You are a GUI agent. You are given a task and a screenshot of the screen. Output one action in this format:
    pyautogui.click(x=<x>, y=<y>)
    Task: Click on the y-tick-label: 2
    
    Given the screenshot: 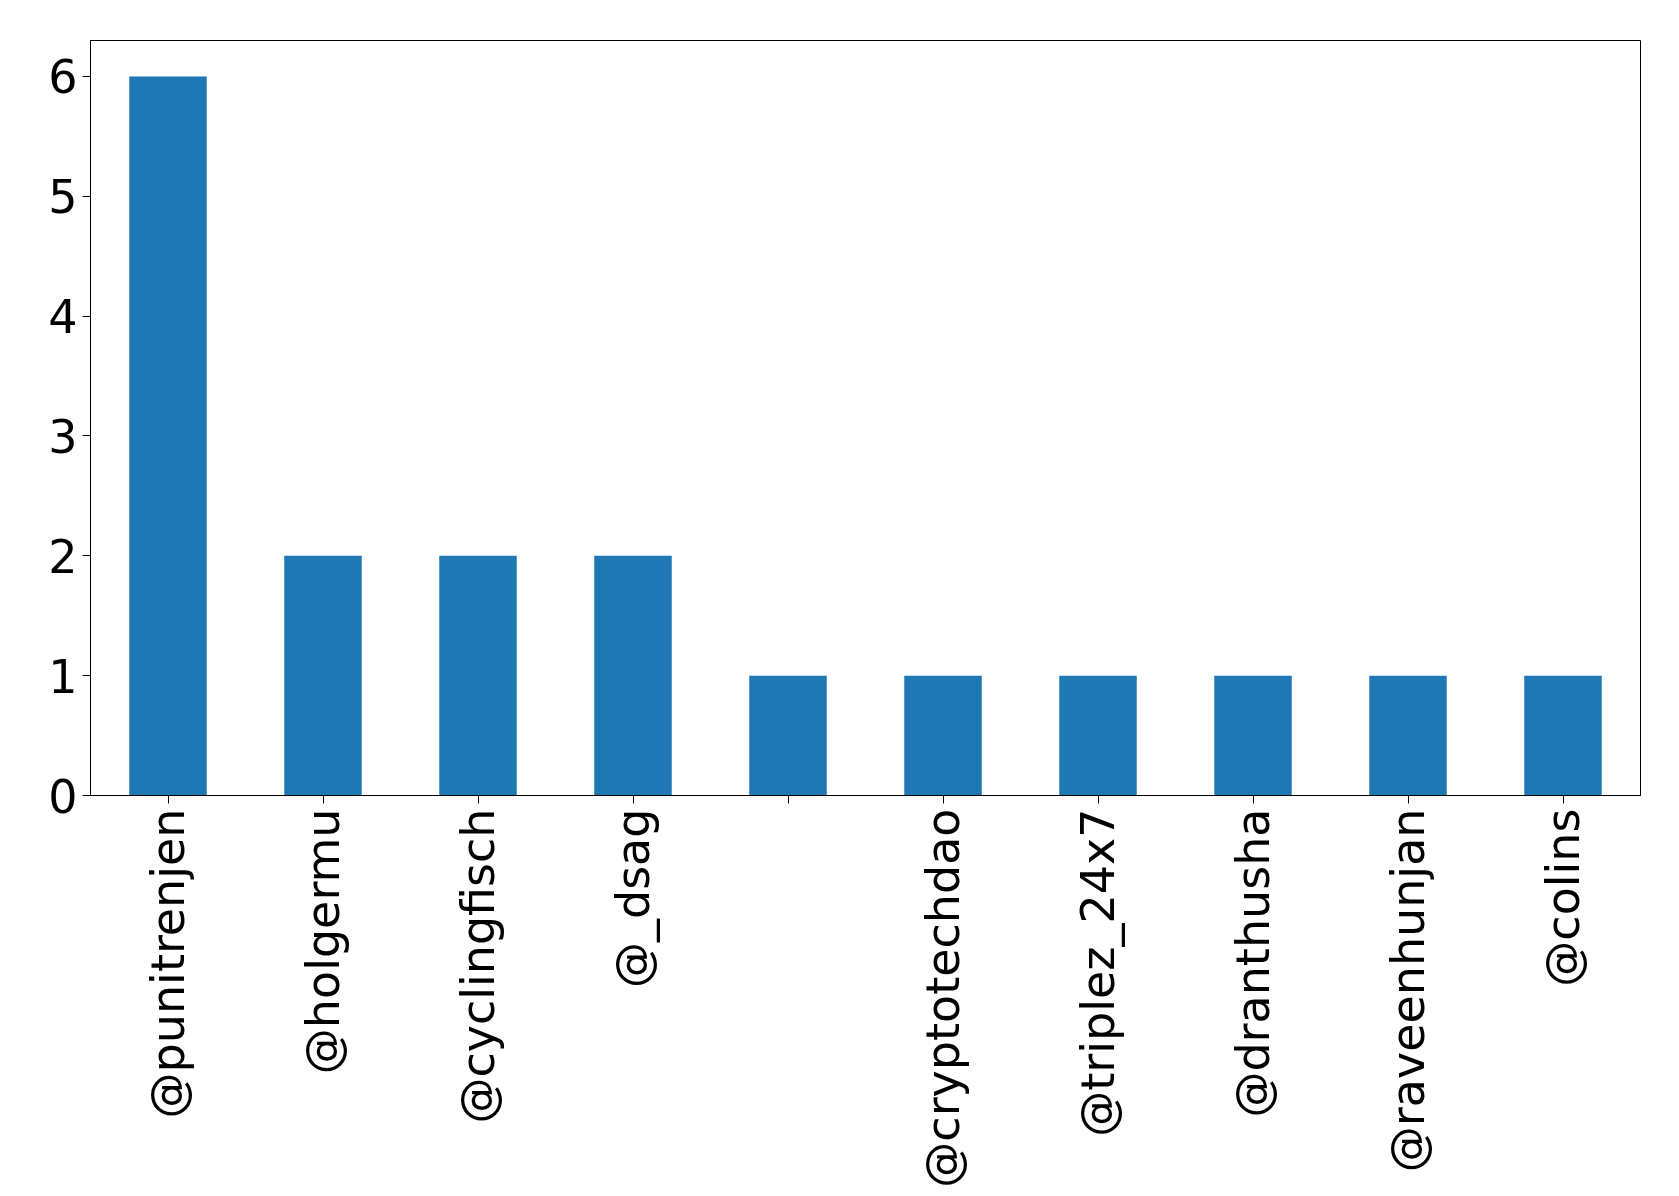 What is the action you would take?
    pyautogui.click(x=63, y=556)
    